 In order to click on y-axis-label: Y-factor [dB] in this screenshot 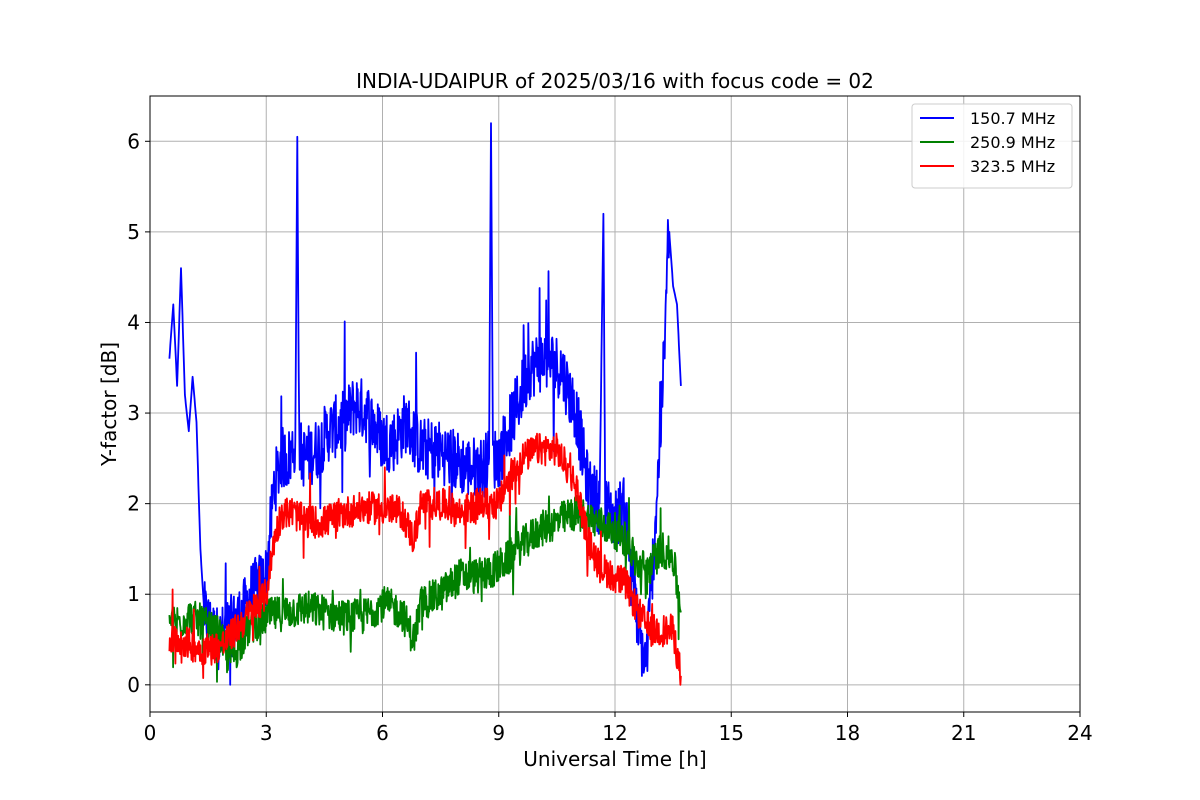, I will do `click(109, 404)`.